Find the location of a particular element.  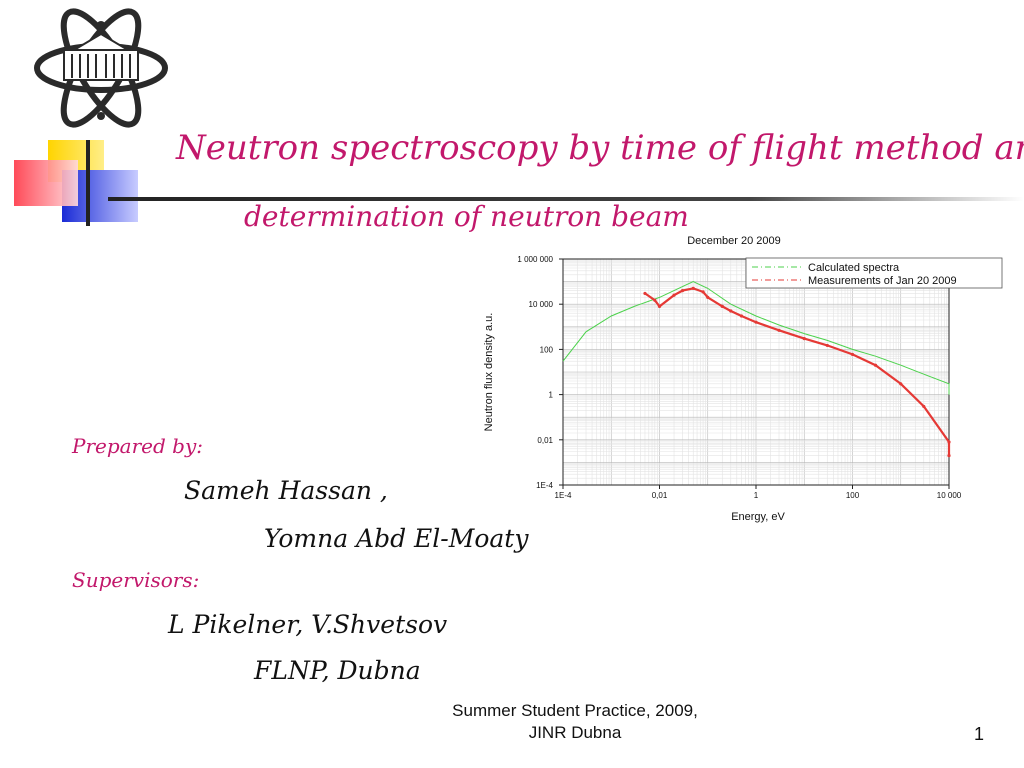

y-tick-label: 100 is located at coordinates (547, 349).